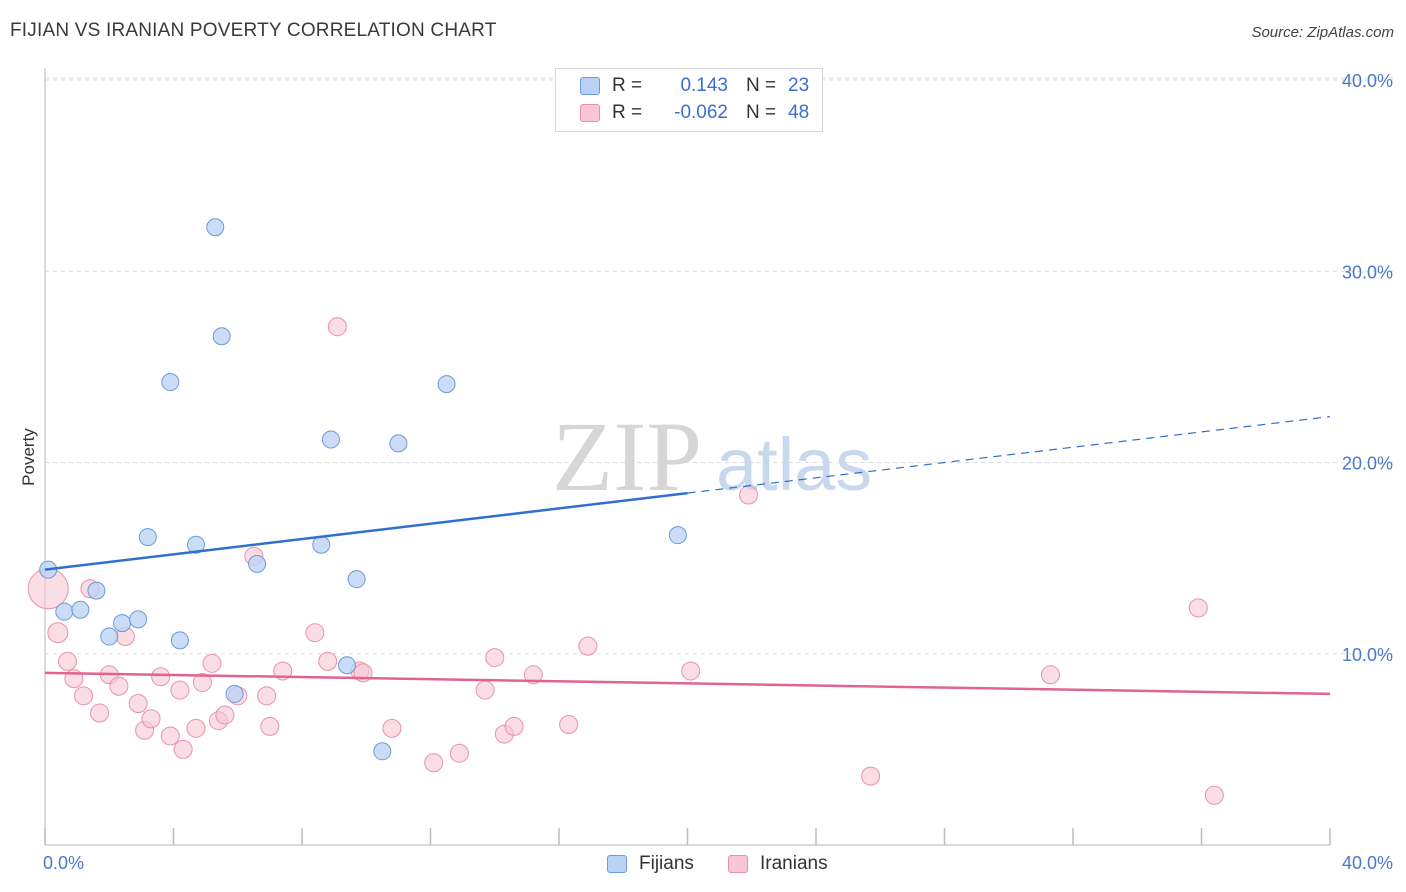  Describe the element at coordinates (701, 112) in the screenshot. I see `r-value: -0.062` at that location.